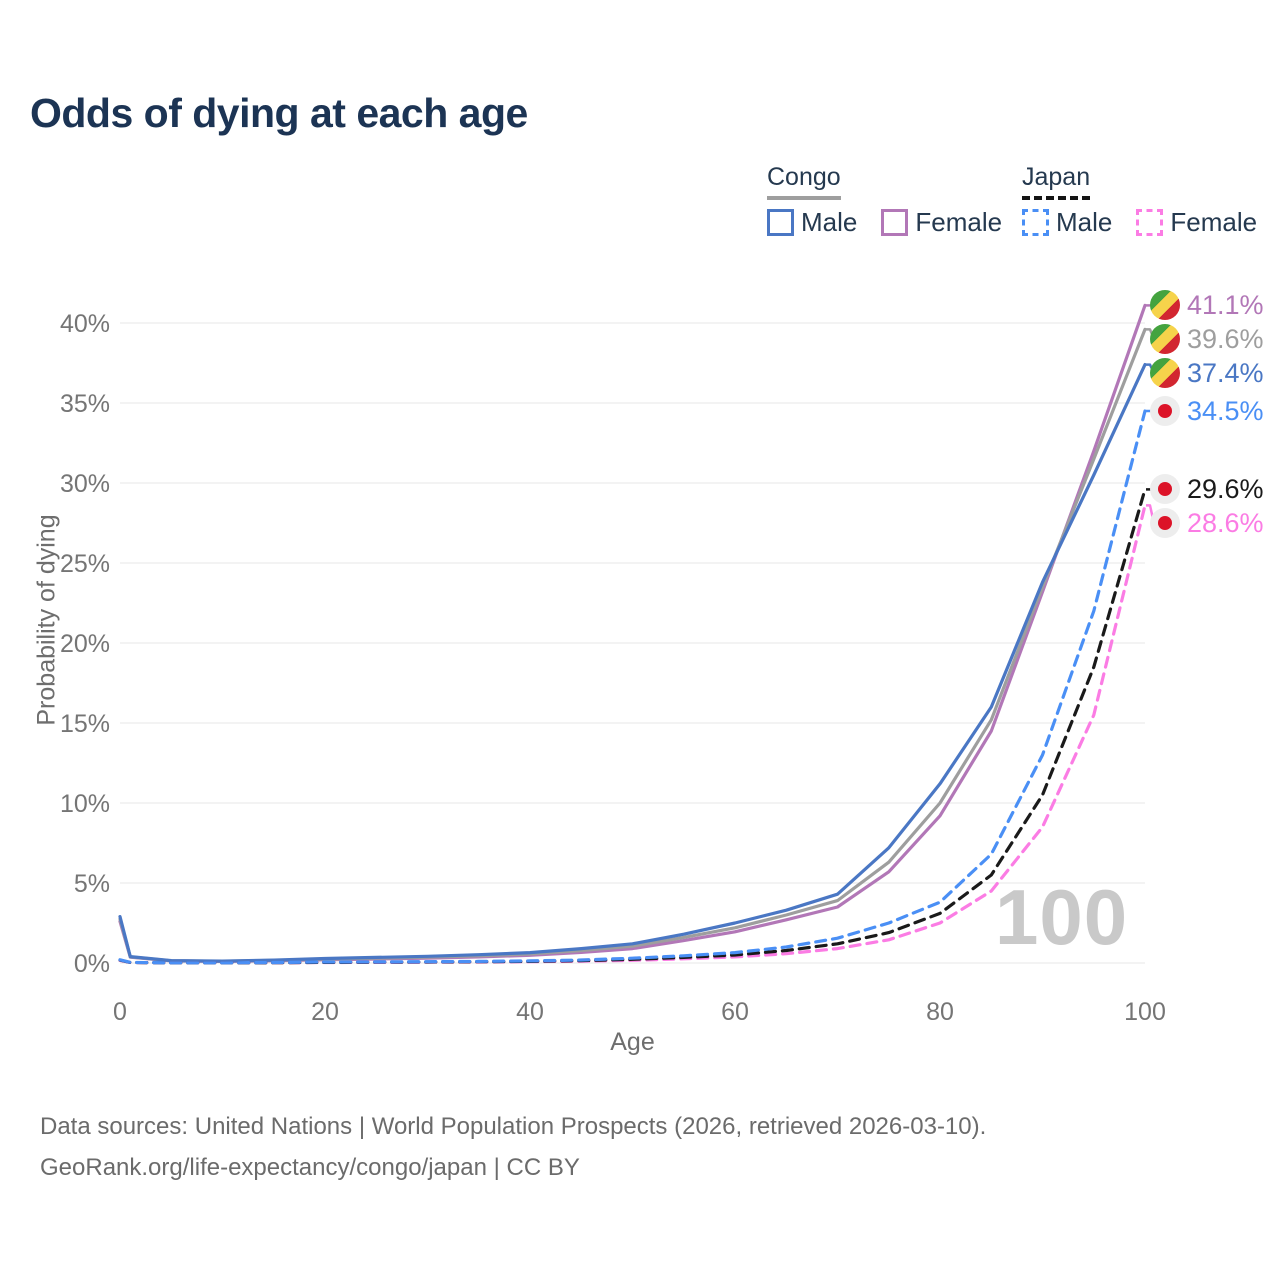 The image size is (1280, 1280). I want to click on x-axis-title: Age, so click(632, 1042).